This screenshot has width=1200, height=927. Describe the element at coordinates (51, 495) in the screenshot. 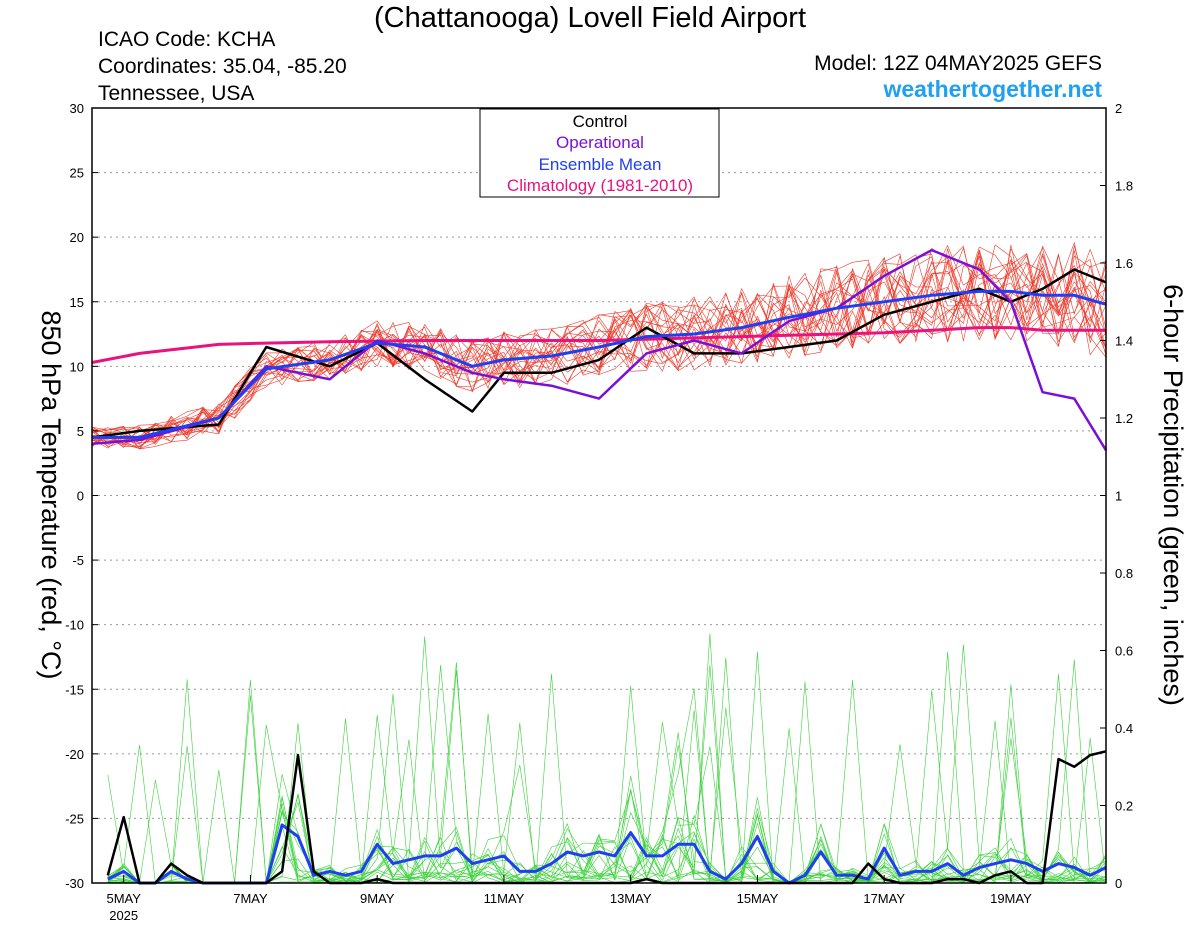

I see `y-axis-label-left: 850 hPa Temperature (red, °C)` at that location.